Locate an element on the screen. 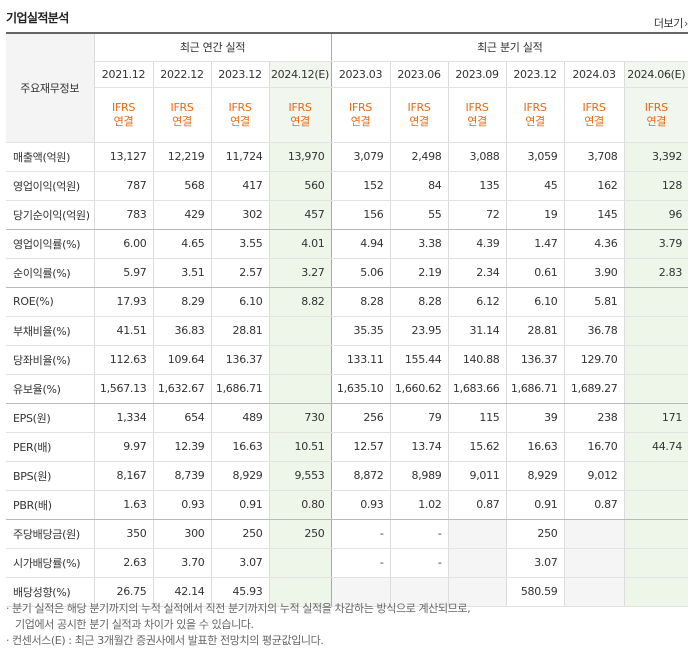 The image size is (694, 648). table-cell: 4.94 is located at coordinates (360, 244).